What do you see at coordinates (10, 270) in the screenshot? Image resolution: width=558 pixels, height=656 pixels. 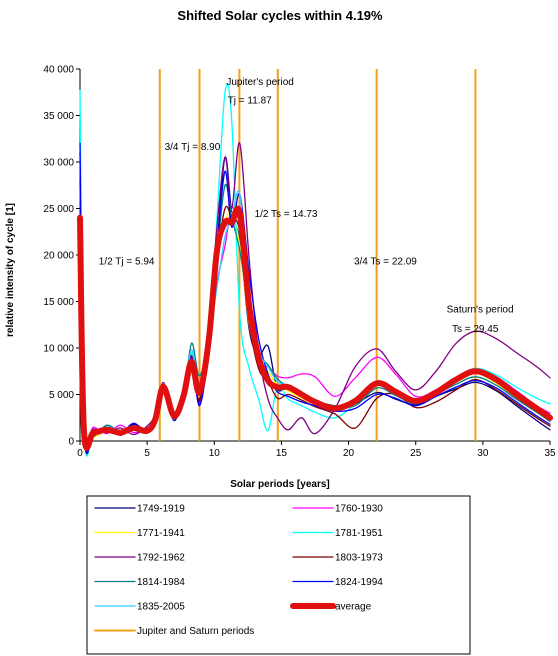 I see `y-axis-title: relative intensity of cycle [1]` at bounding box center [10, 270].